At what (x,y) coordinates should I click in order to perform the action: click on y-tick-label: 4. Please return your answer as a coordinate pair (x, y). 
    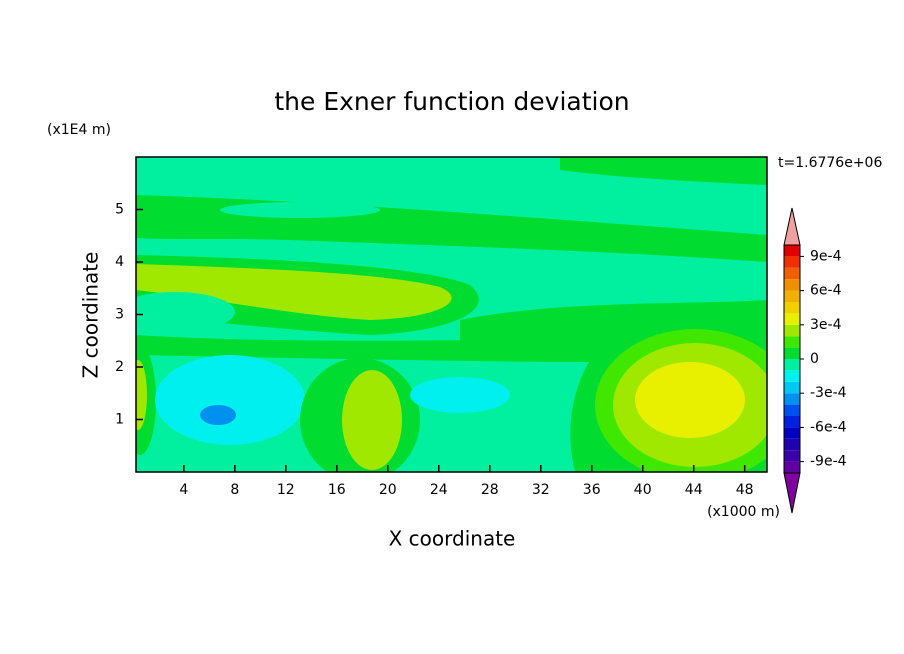
    Looking at the image, I should click on (119, 262).